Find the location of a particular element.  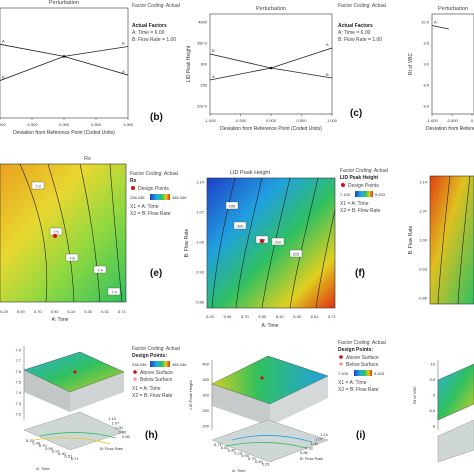

panel-f-map is located at coordinates (271, 243).